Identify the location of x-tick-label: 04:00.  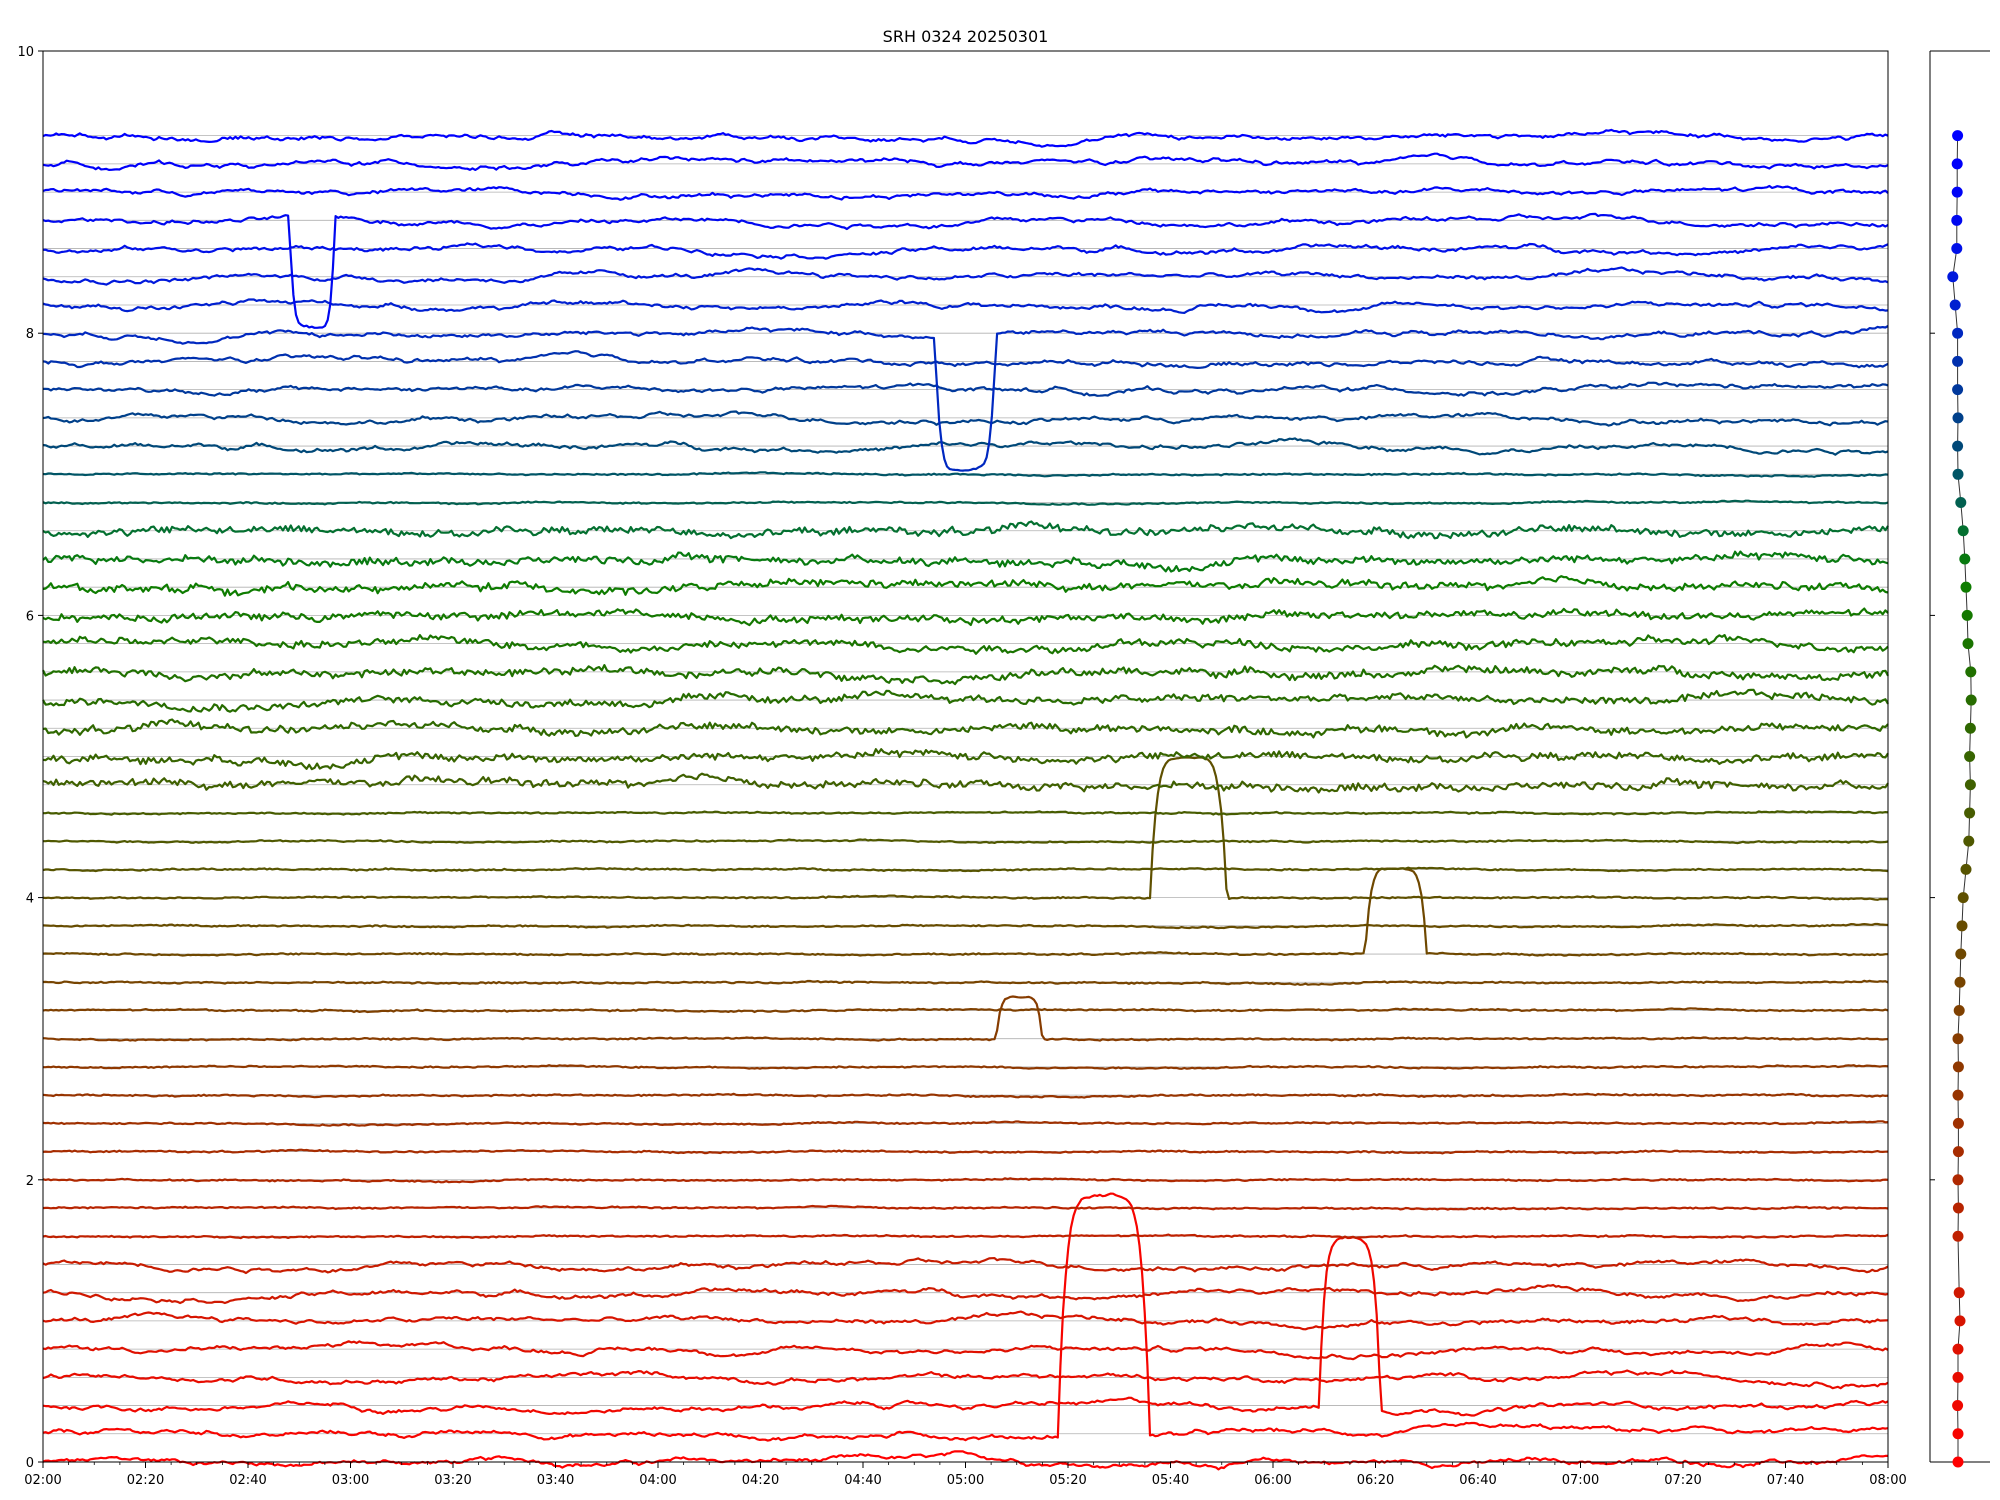
(657, 1480).